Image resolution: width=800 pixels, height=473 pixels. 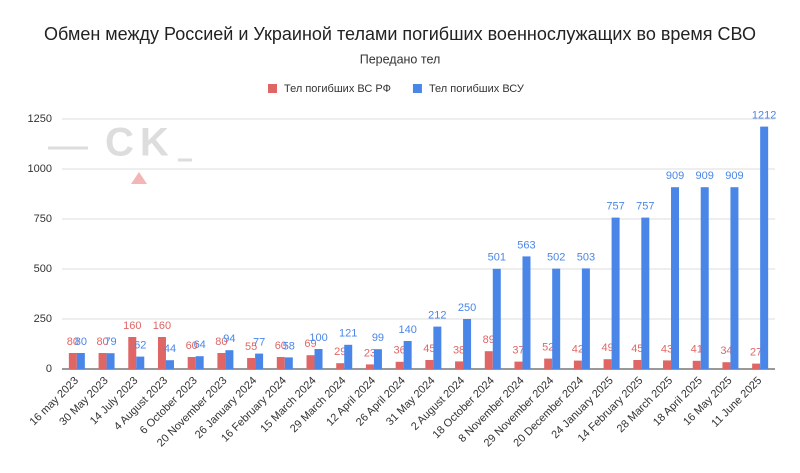 What do you see at coordinates (667, 349) in the screenshot?
I see `value-label: 43` at bounding box center [667, 349].